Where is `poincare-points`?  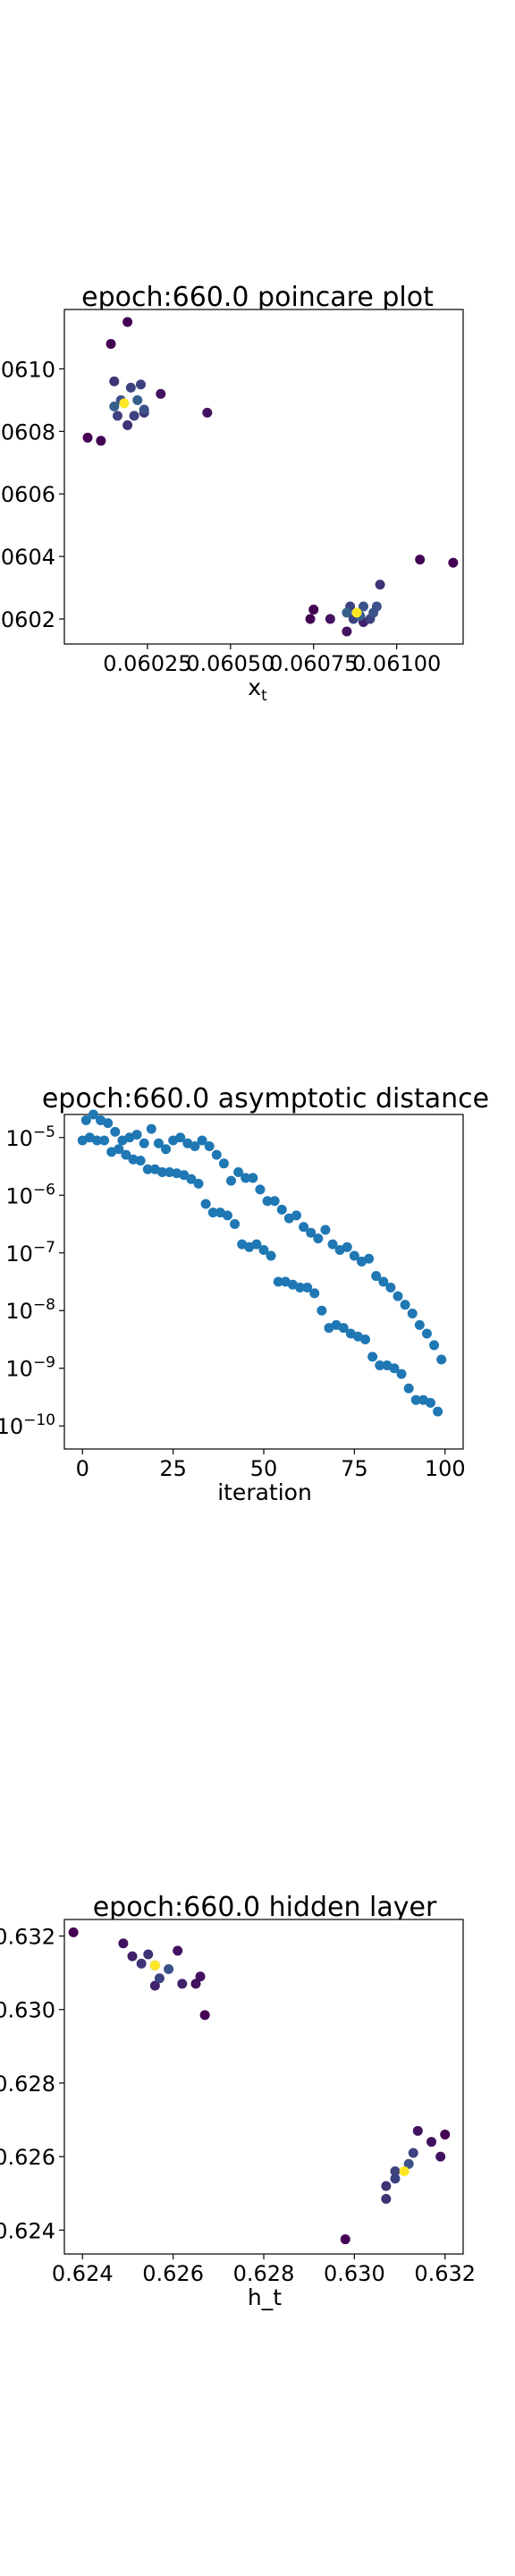 poincare-points is located at coordinates (270, 477).